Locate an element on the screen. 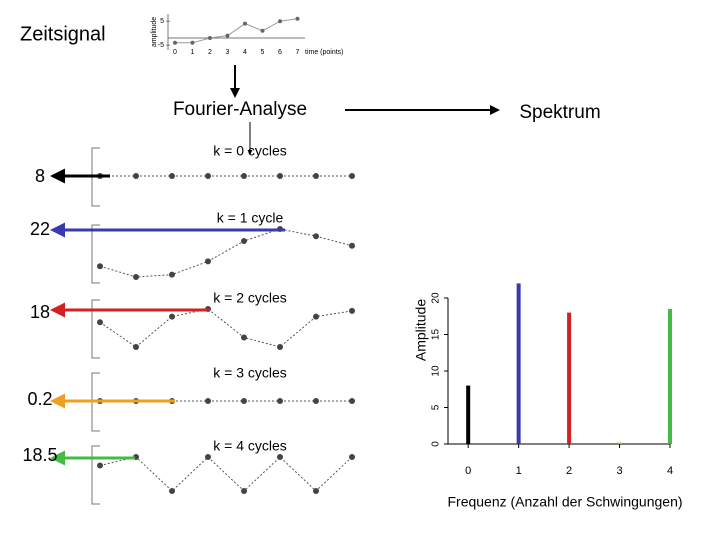 The image size is (720, 540). x-tick-label: 6 is located at coordinates (280, 52).